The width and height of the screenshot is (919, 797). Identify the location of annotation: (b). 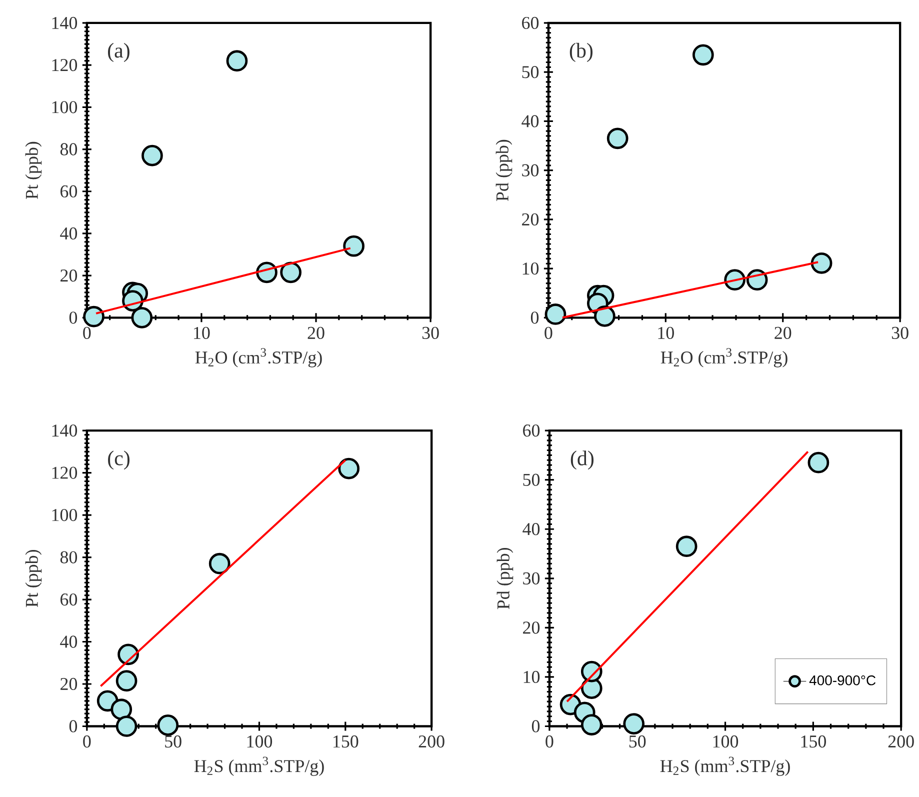
(581, 52).